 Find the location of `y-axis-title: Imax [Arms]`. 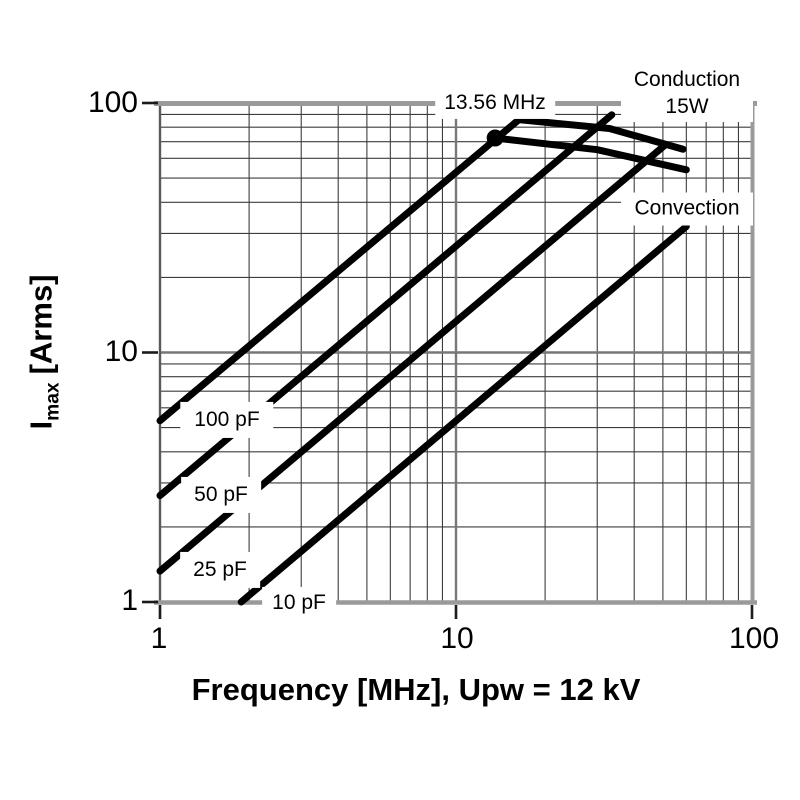

y-axis-title: Imax [Arms] is located at coordinates (43, 351).